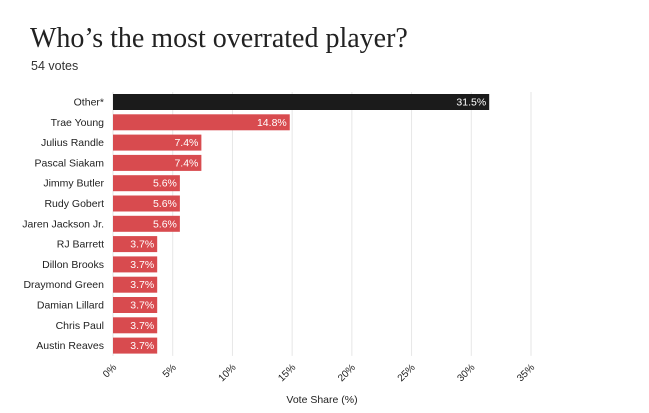 Image resolution: width=649 pixels, height=413 pixels. I want to click on category-label: Draymond Green, so click(63, 285).